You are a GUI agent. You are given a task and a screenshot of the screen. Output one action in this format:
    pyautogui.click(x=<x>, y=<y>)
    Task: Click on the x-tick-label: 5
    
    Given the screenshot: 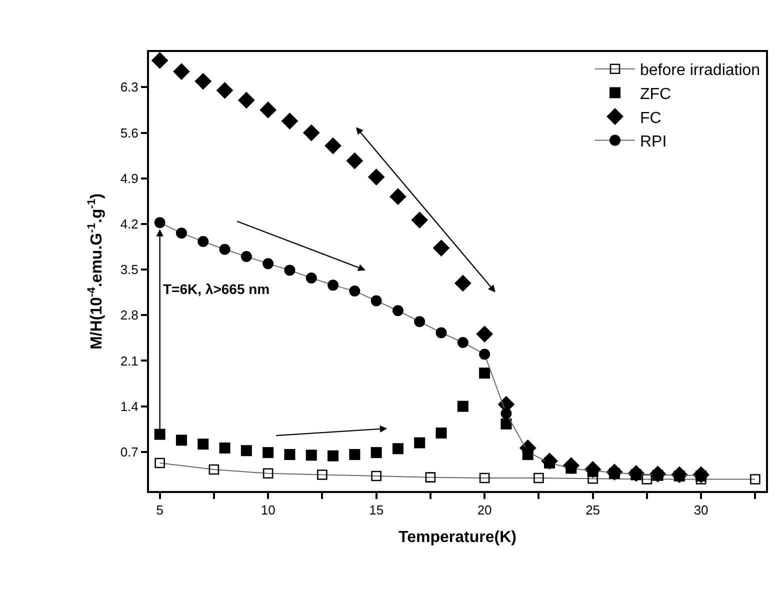 What is the action you would take?
    pyautogui.click(x=160, y=510)
    